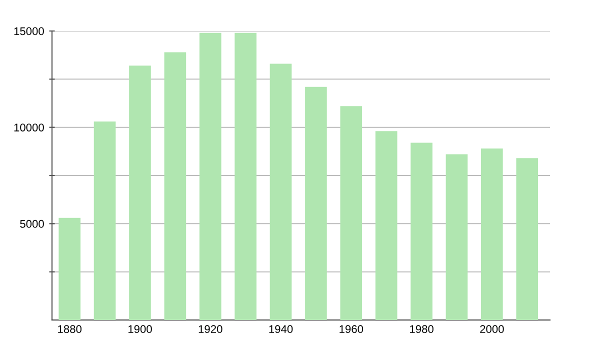  What do you see at coordinates (29, 31) in the screenshot?
I see `y-tick-label: 15000` at bounding box center [29, 31].